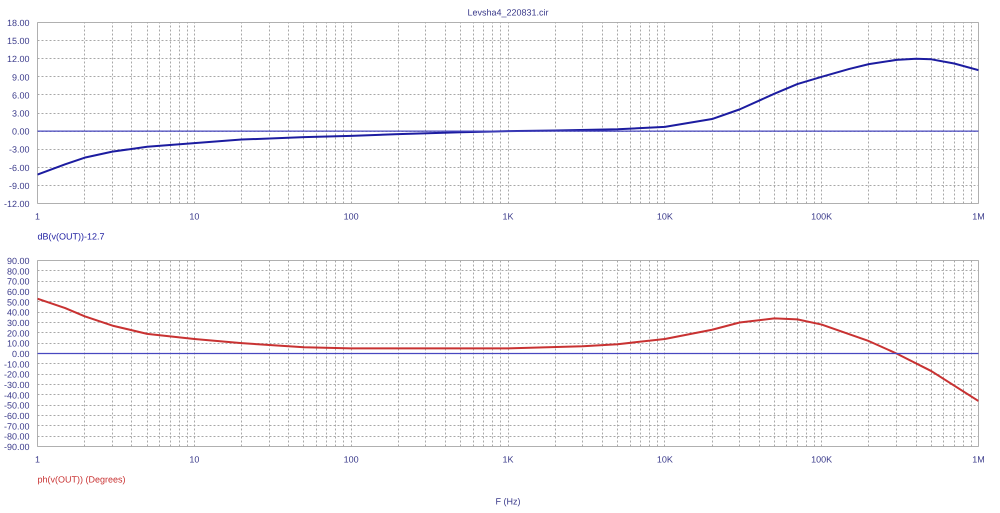  Describe the element at coordinates (18, 323) in the screenshot. I see `y-tick-label: 30.00` at that location.